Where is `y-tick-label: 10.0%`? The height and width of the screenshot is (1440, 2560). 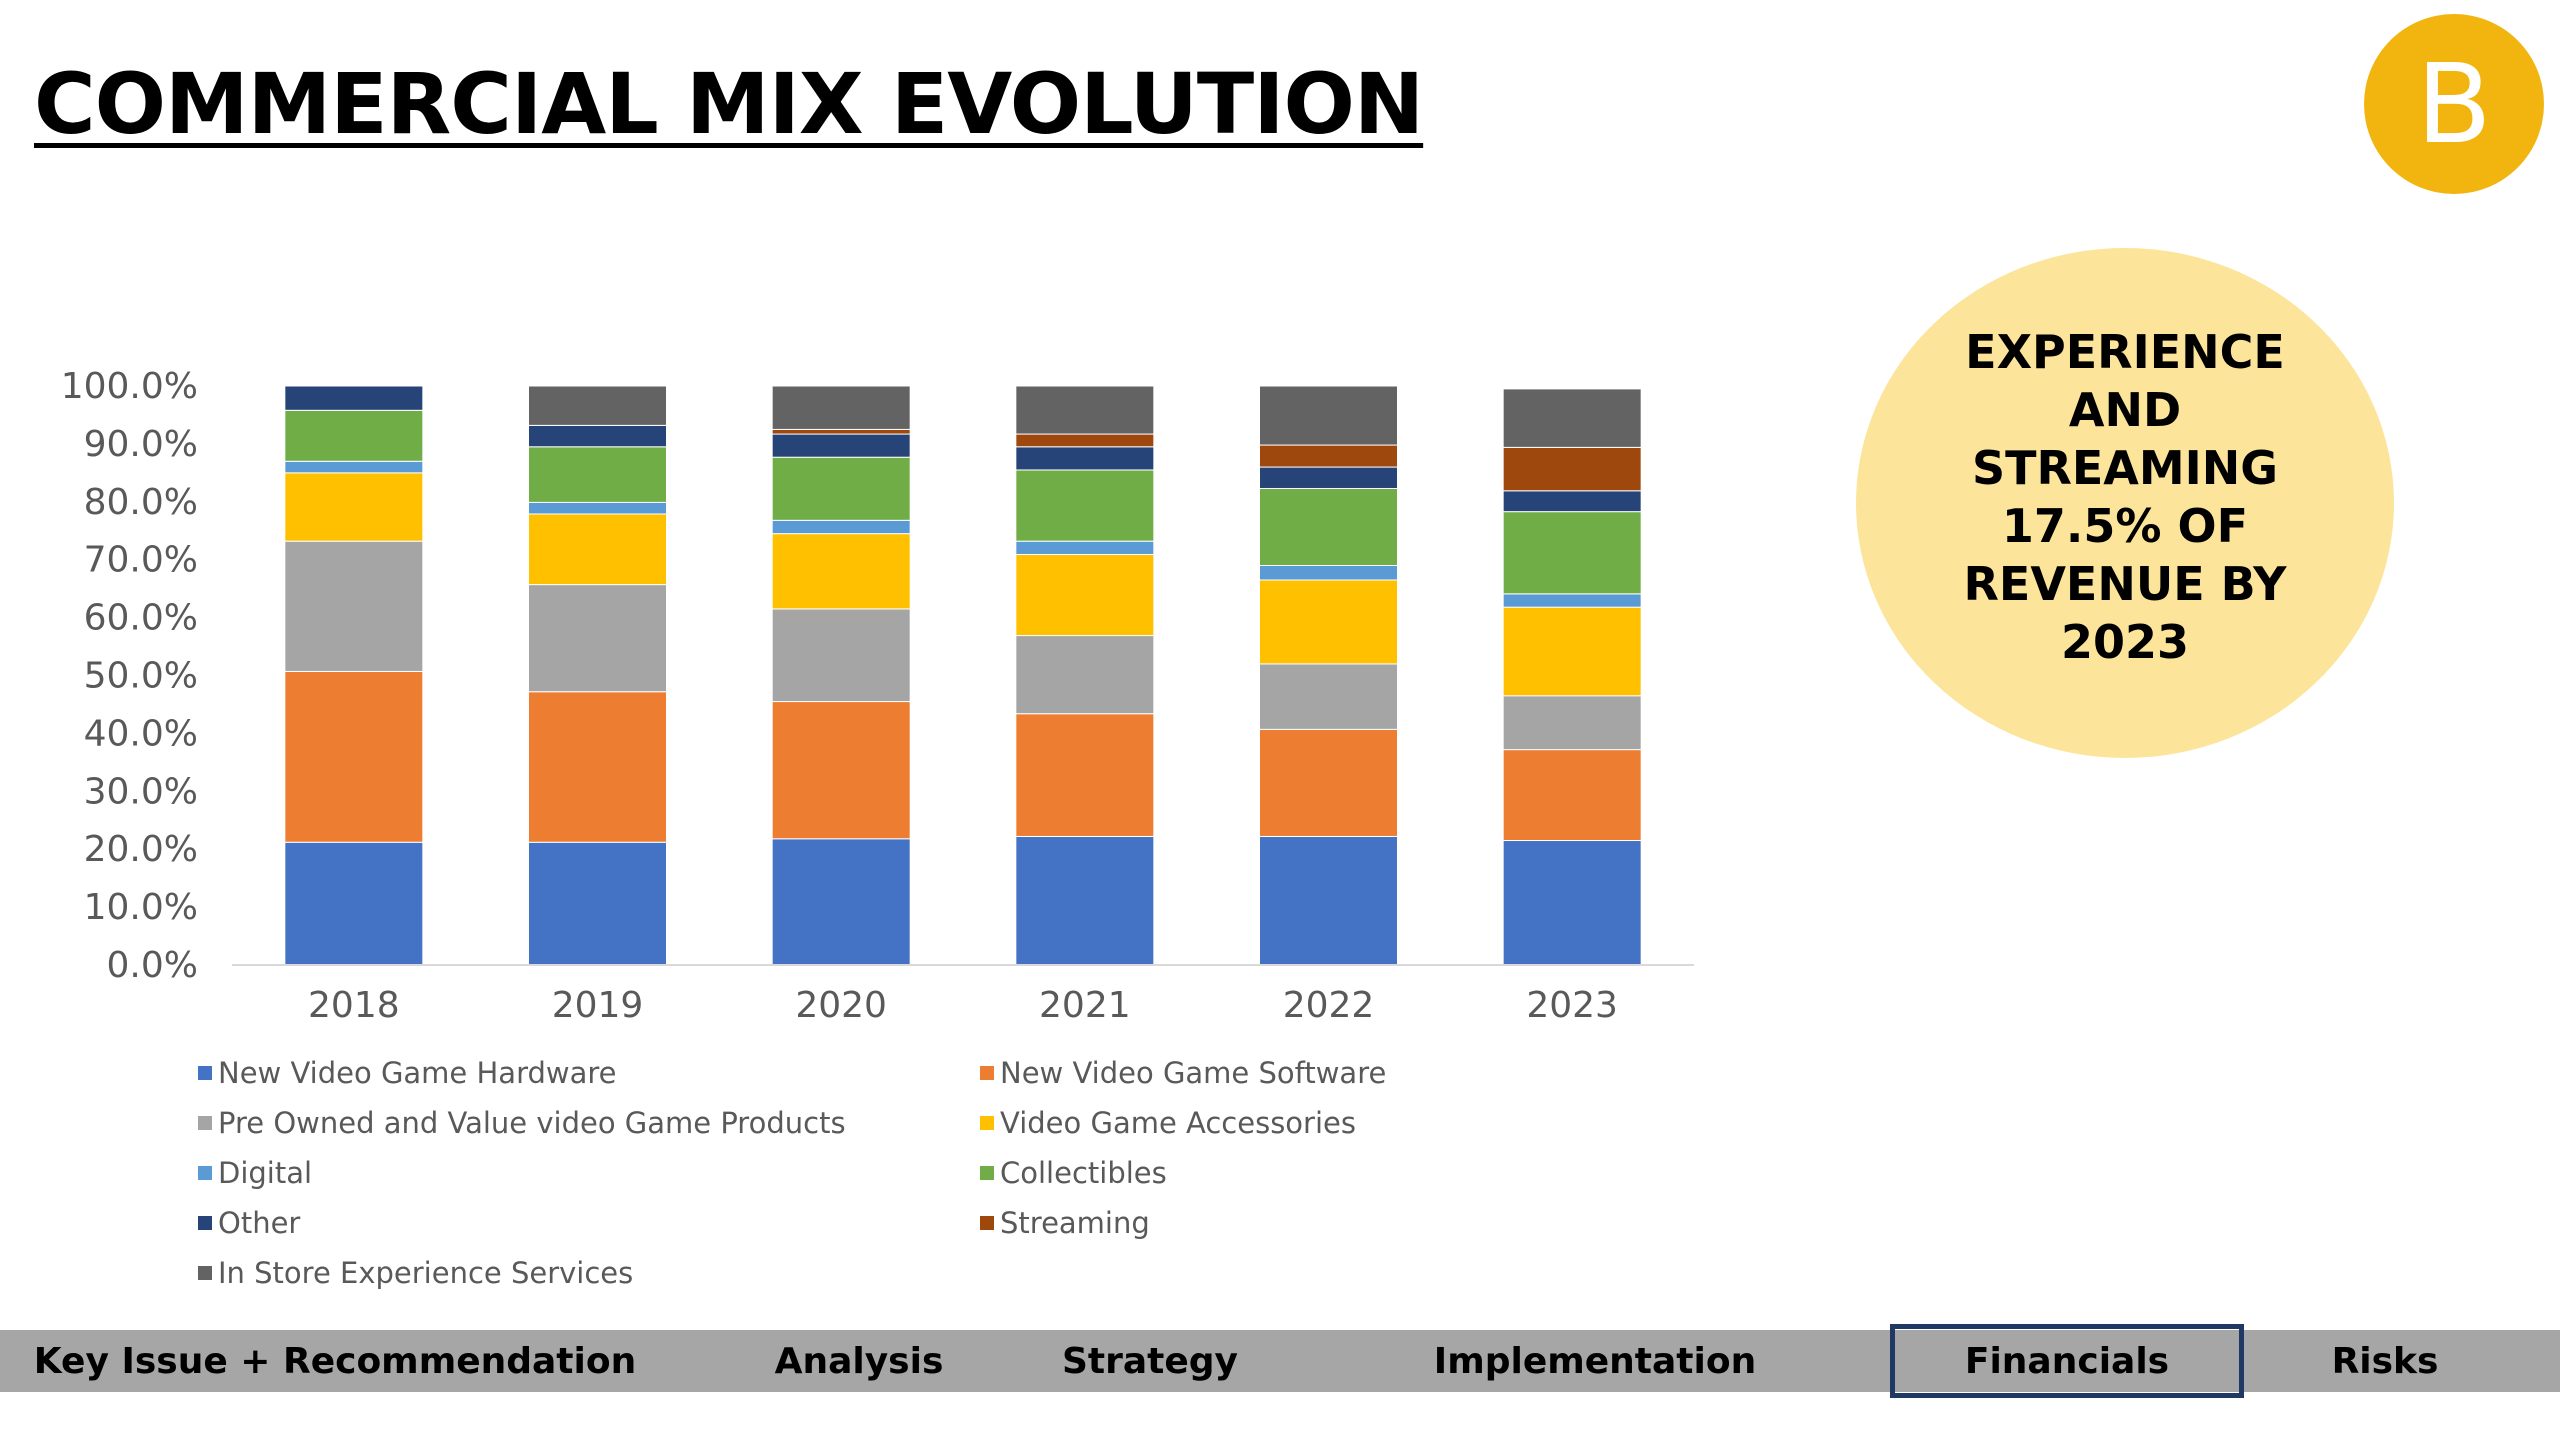 y-tick-label: 10.0% is located at coordinates (141, 907).